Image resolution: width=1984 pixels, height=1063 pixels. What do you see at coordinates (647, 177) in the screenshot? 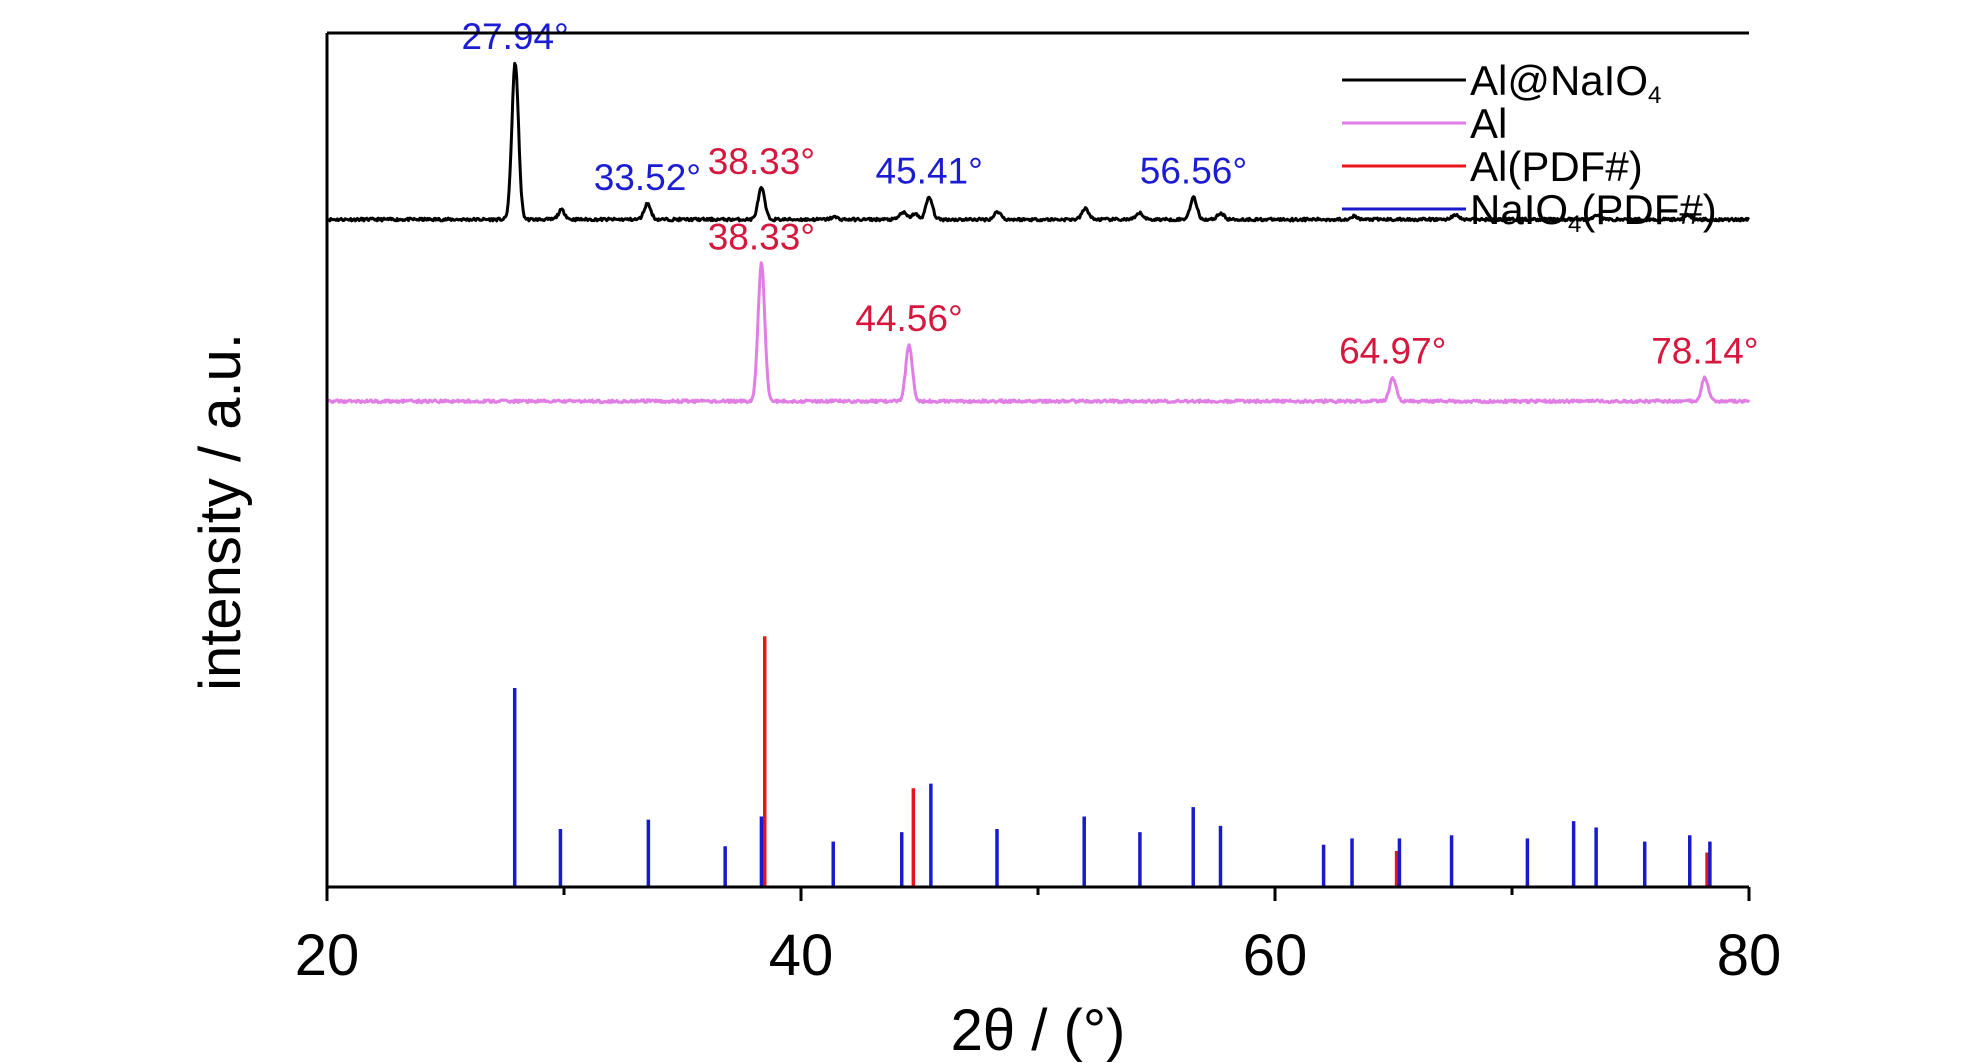
I see `peak-label: 33.52°` at bounding box center [647, 177].